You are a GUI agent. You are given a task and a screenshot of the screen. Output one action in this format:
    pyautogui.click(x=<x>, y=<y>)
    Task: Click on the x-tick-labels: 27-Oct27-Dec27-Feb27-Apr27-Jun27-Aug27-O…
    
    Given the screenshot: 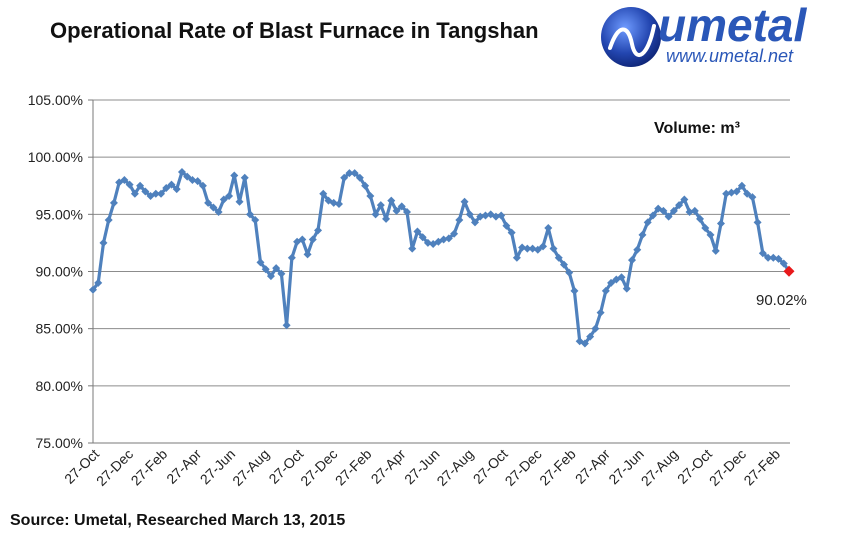 What is the action you would take?
    pyautogui.click(x=422, y=467)
    